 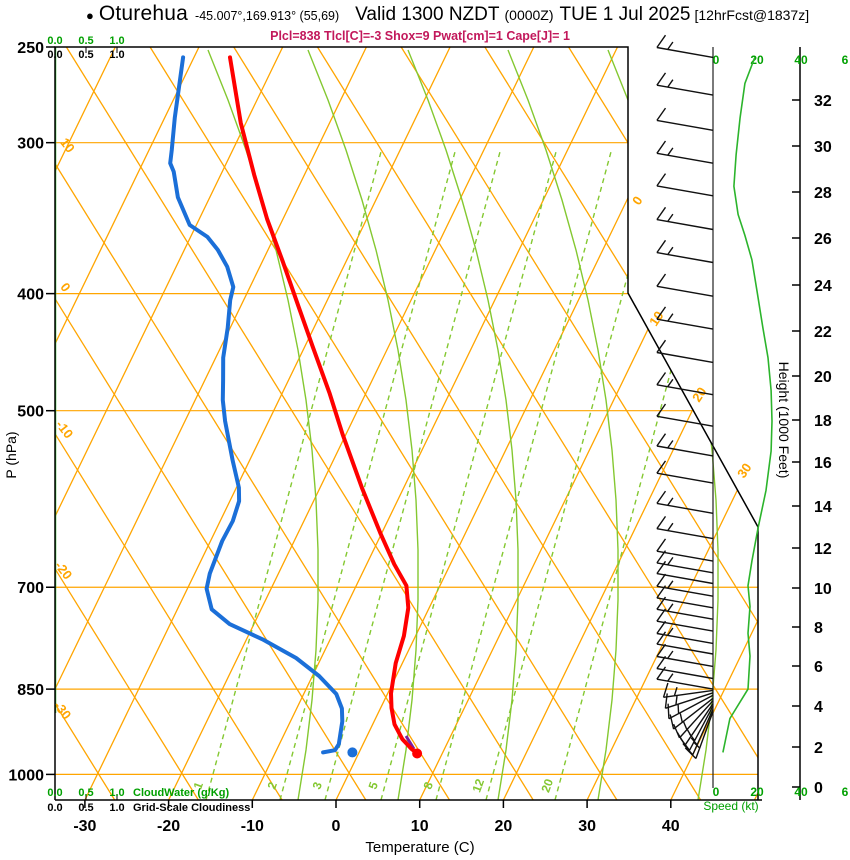 I want to click on temperature-tick-label: 20, so click(x=504, y=826).